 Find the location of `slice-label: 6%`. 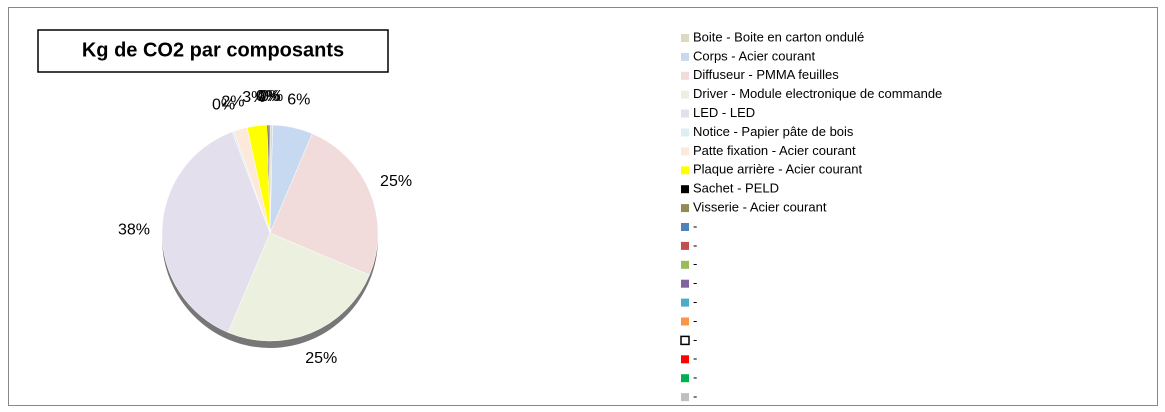

slice-label: 6% is located at coordinates (298, 99).